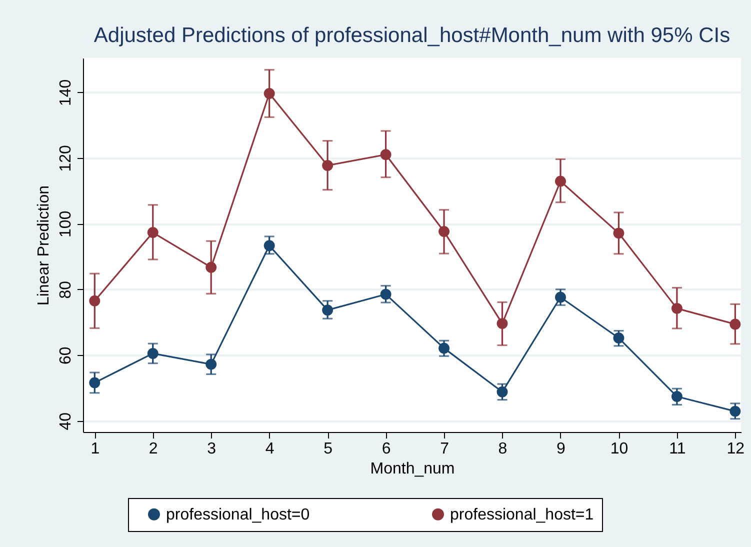 Image resolution: width=751 pixels, height=547 pixels. I want to click on x-tick-label: 5, so click(328, 449).